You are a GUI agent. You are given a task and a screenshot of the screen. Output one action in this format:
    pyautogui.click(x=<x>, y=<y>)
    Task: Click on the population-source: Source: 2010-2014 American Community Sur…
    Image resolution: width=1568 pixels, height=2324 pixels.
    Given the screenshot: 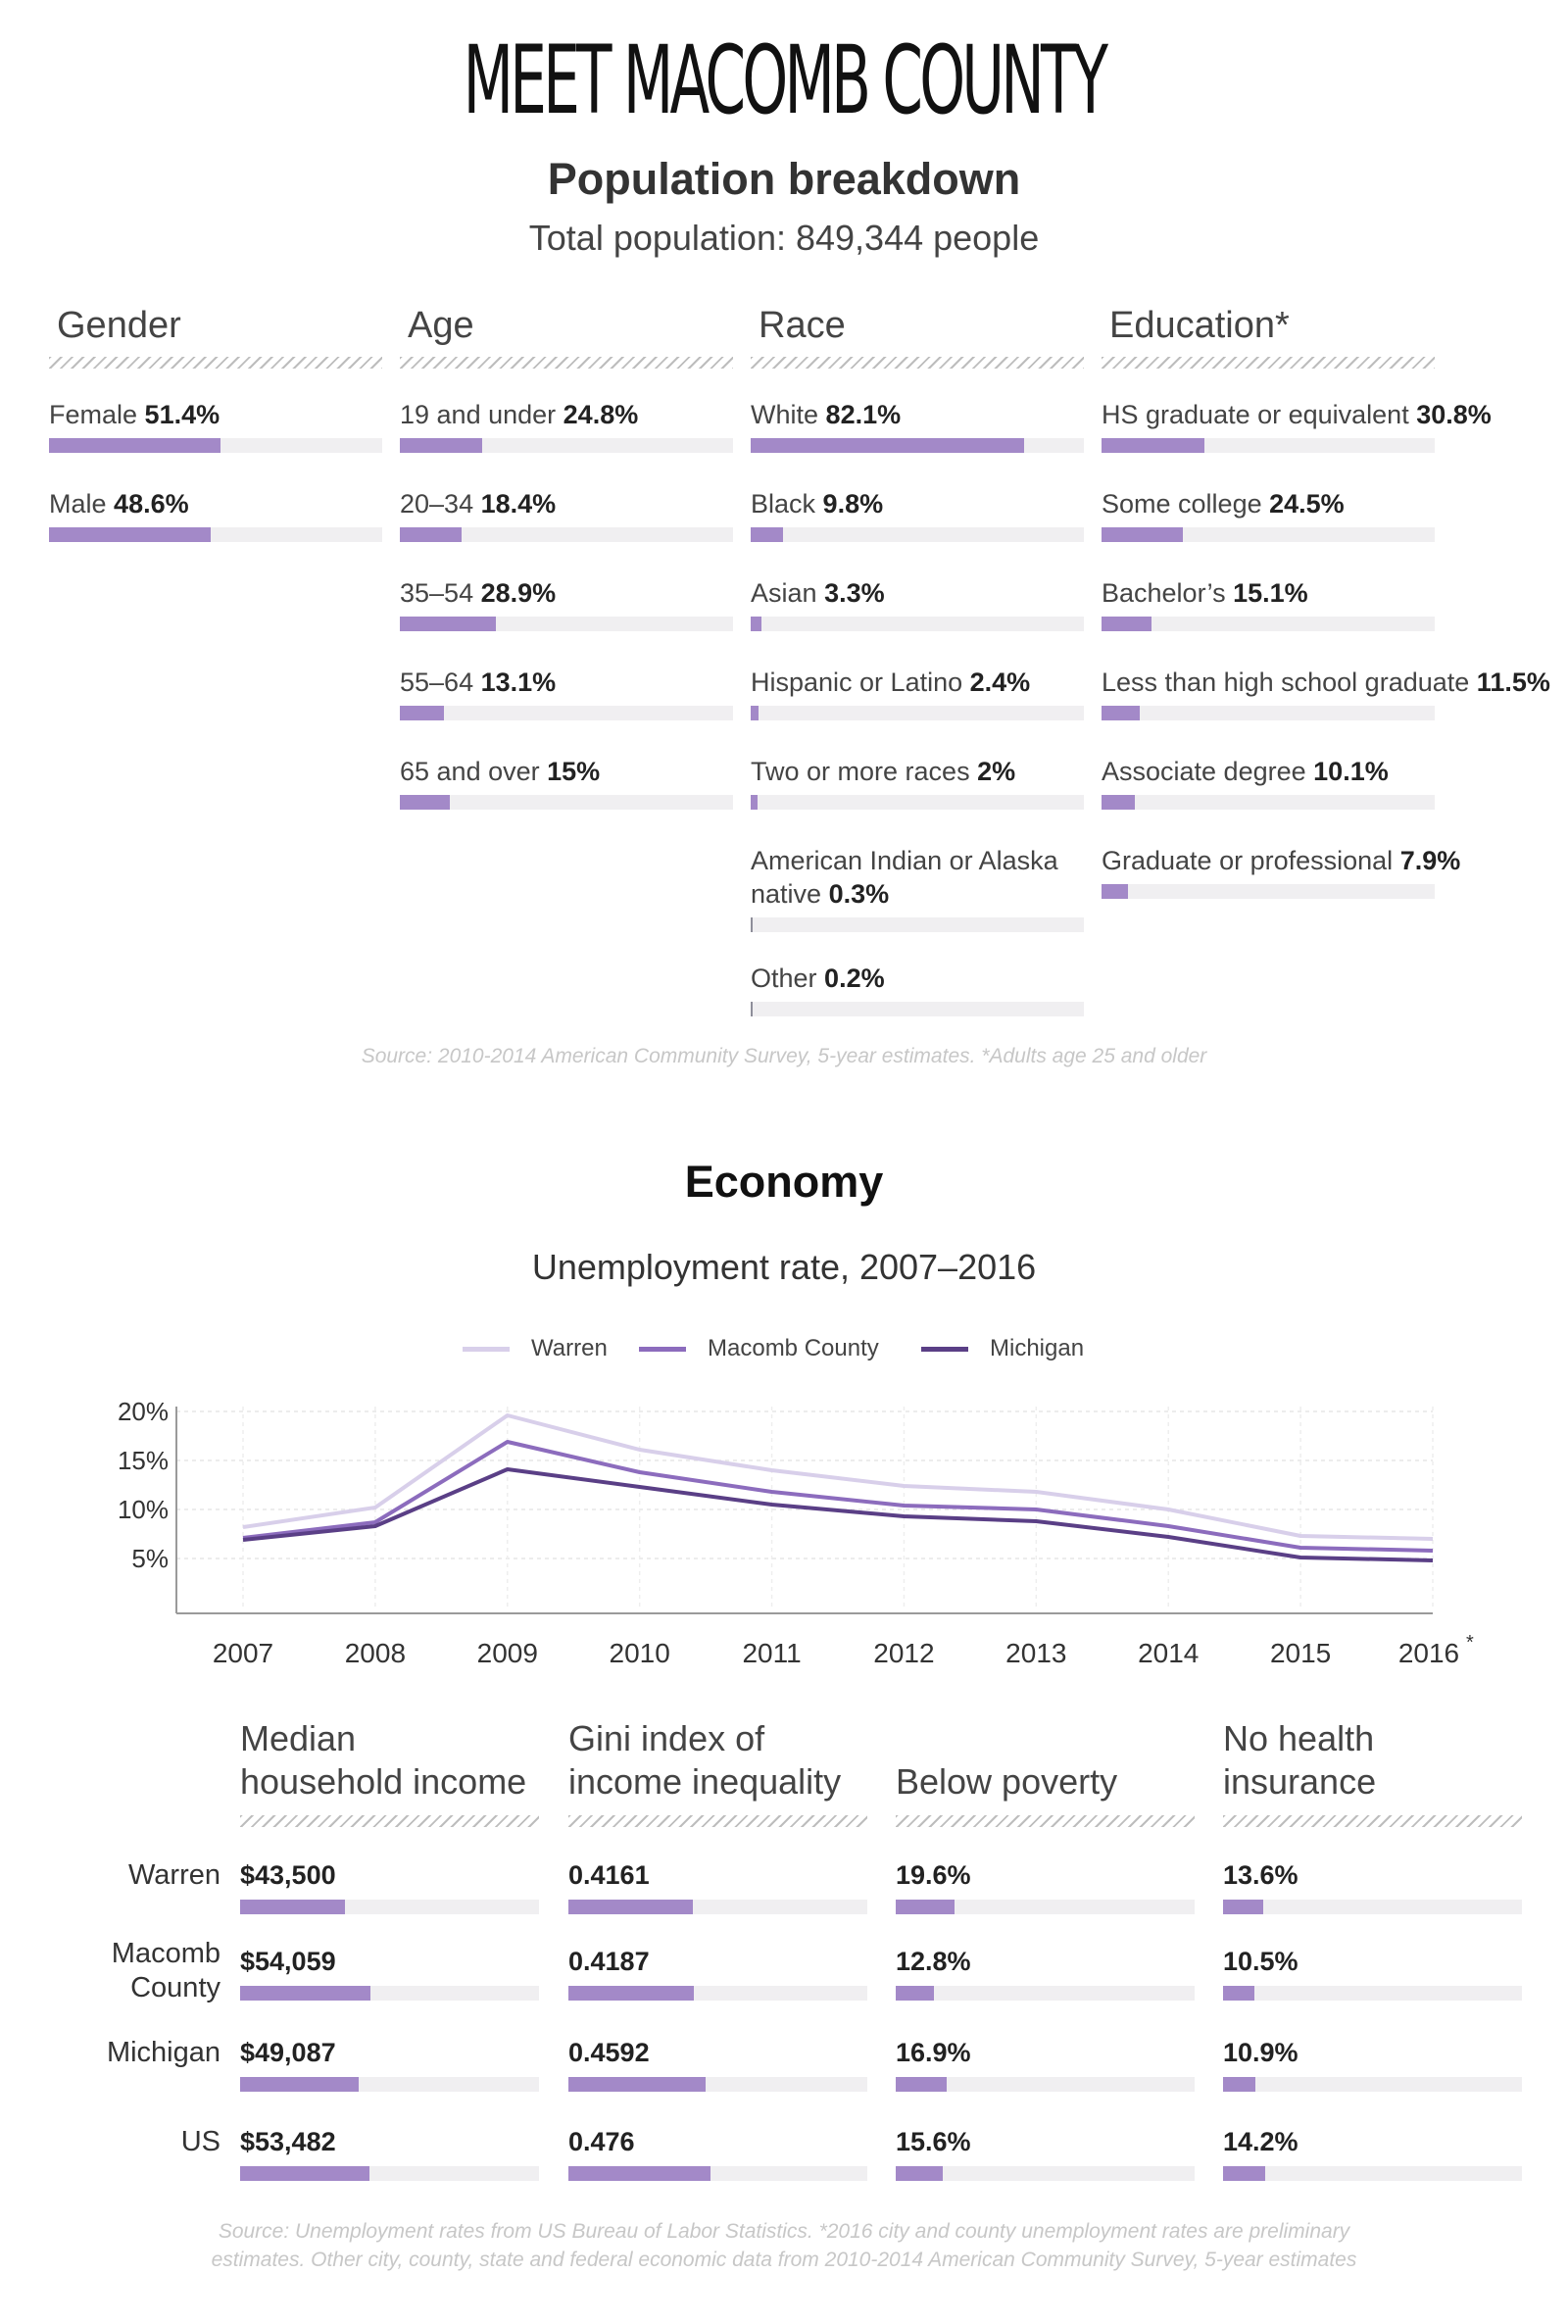 What is the action you would take?
    pyautogui.click(x=784, y=1056)
    